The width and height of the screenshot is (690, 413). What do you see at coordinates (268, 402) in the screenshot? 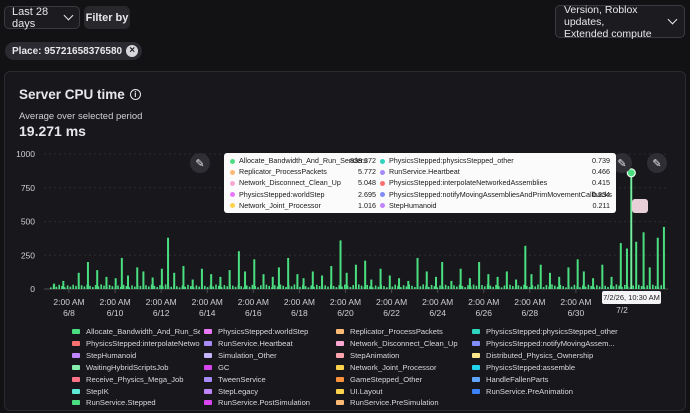
I see `legend-item: RunService.PostSimulation` at bounding box center [268, 402].